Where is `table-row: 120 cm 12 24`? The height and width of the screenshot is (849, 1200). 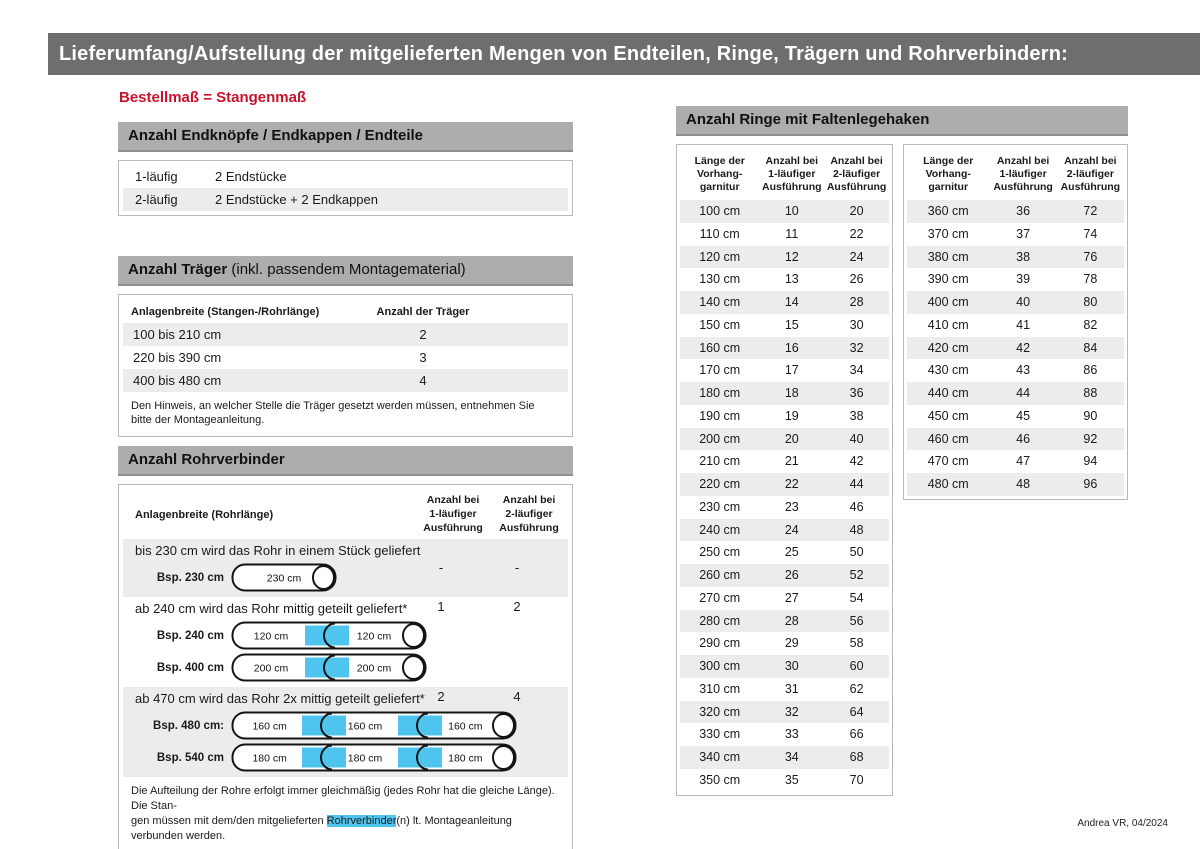
table-row: 120 cm 12 24 is located at coordinates (784, 257).